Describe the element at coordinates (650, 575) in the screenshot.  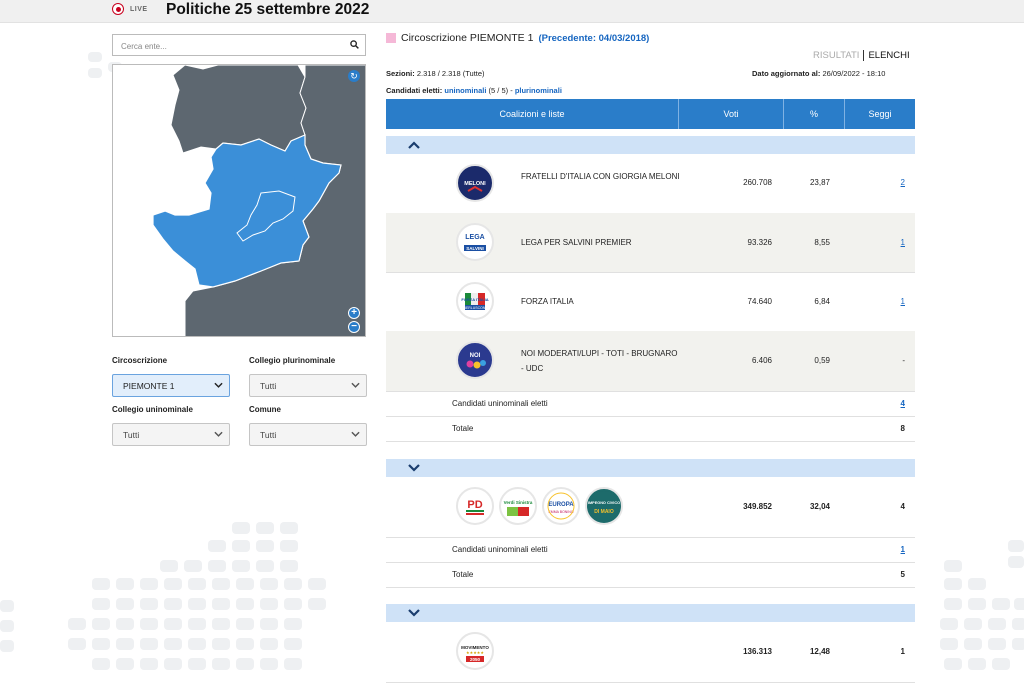
I see `total-row: Totale 5` at that location.